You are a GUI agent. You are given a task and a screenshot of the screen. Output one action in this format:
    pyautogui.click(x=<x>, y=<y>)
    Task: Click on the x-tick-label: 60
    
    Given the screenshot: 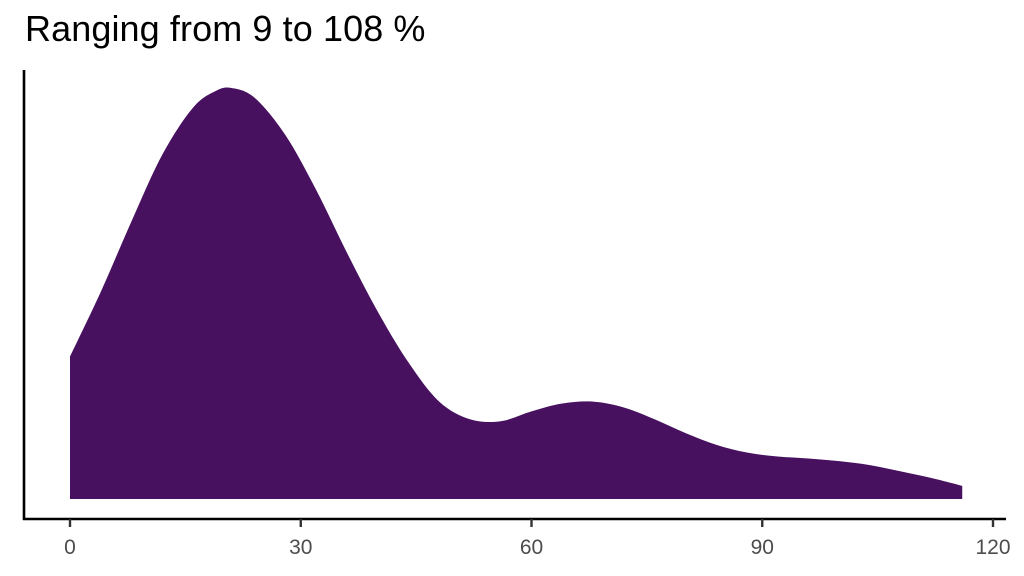 What is the action you would take?
    pyautogui.click(x=531, y=547)
    